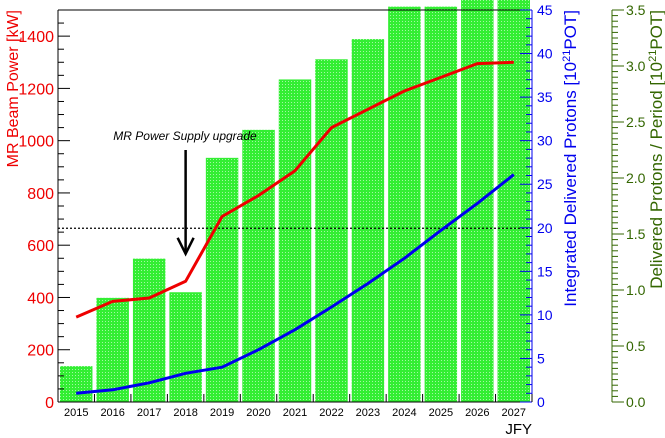 The width and height of the screenshot is (665, 438). Describe the element at coordinates (149, 413) in the screenshot. I see `x-tick-label: 2017` at that location.